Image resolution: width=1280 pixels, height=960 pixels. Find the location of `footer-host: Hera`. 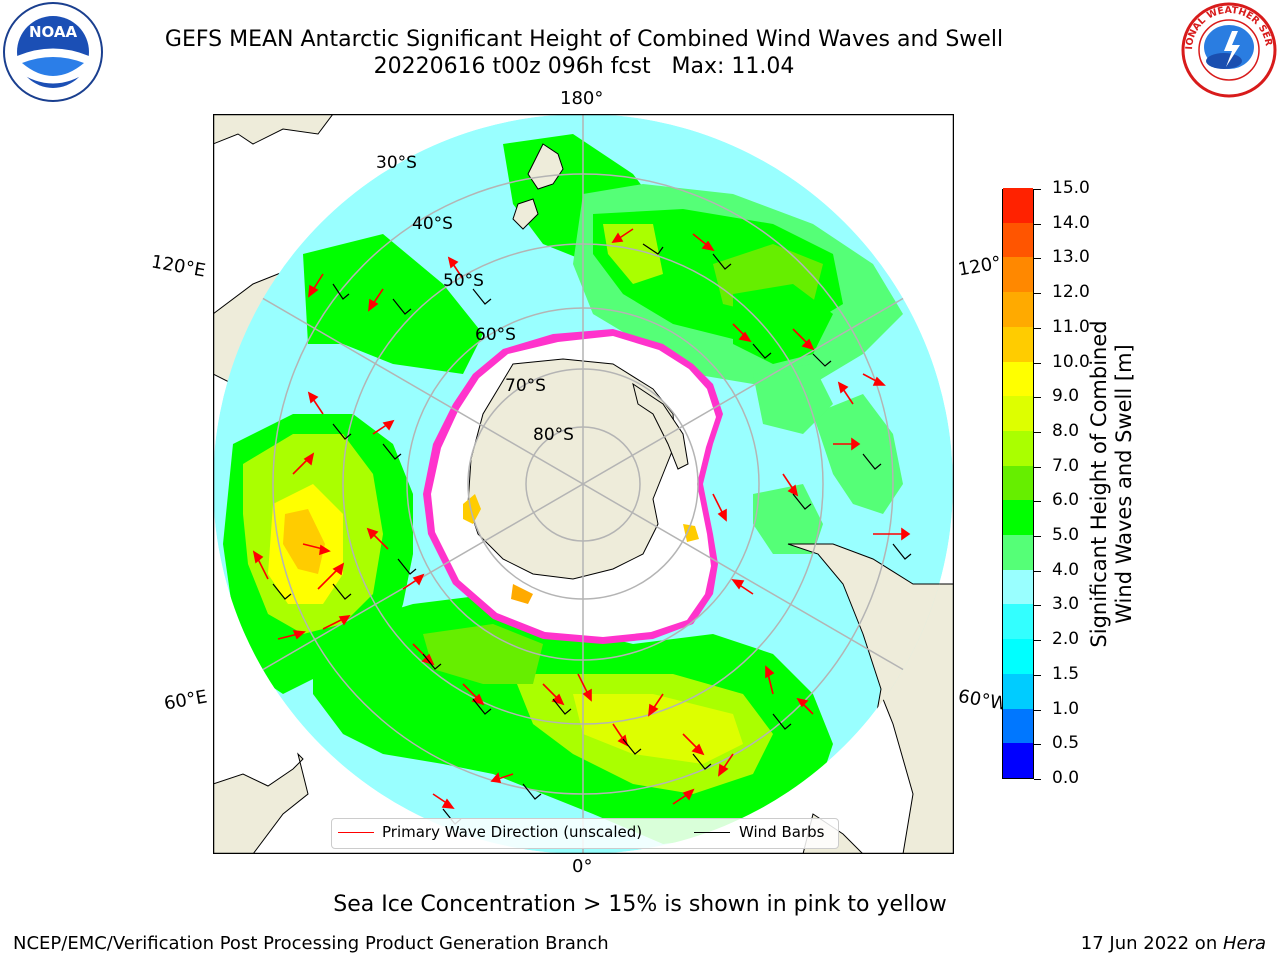

footer-host: Hera is located at coordinates (1244, 943).